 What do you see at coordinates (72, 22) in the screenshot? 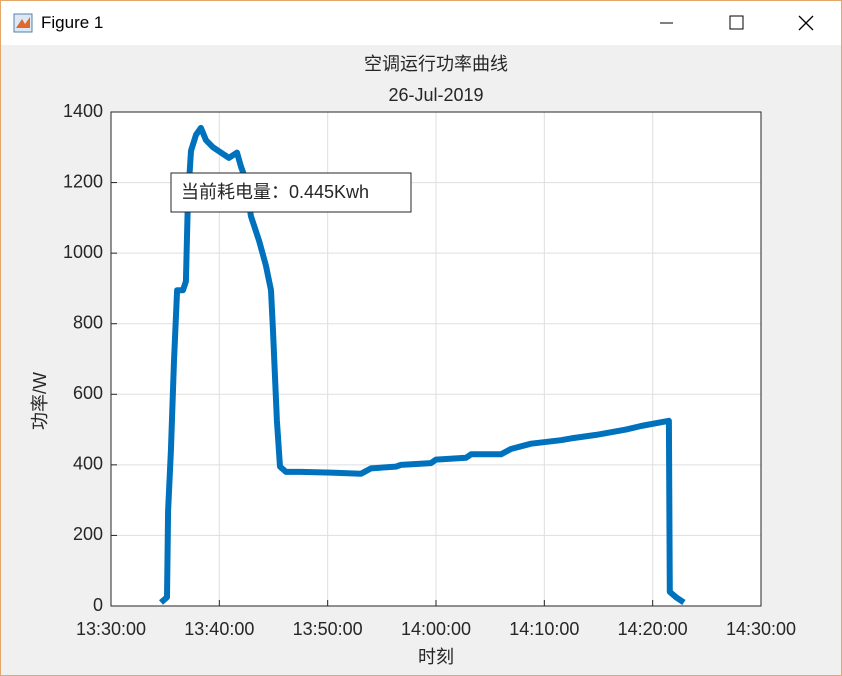
I see `window-title: Figure 1` at bounding box center [72, 22].